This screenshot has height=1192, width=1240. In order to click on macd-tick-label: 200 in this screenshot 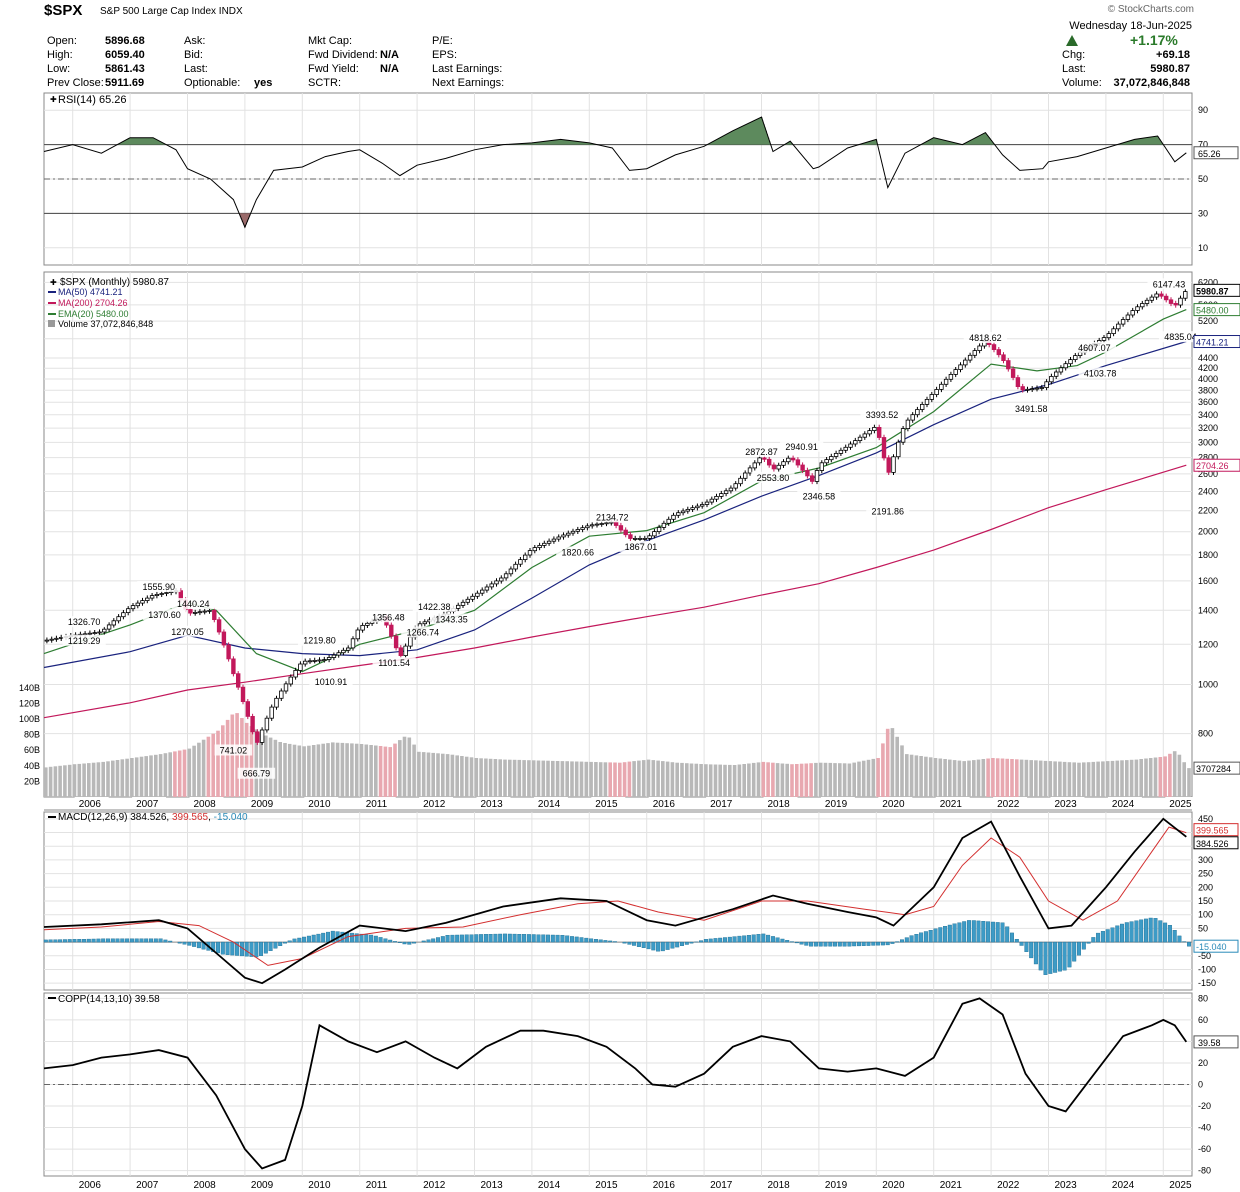, I will do `click(1205, 887)`.